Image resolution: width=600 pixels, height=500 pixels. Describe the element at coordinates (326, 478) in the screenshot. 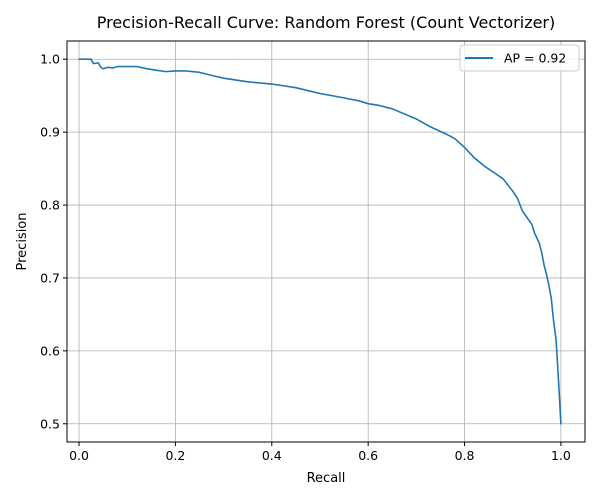

I see `x-axis-label: Recall` at that location.